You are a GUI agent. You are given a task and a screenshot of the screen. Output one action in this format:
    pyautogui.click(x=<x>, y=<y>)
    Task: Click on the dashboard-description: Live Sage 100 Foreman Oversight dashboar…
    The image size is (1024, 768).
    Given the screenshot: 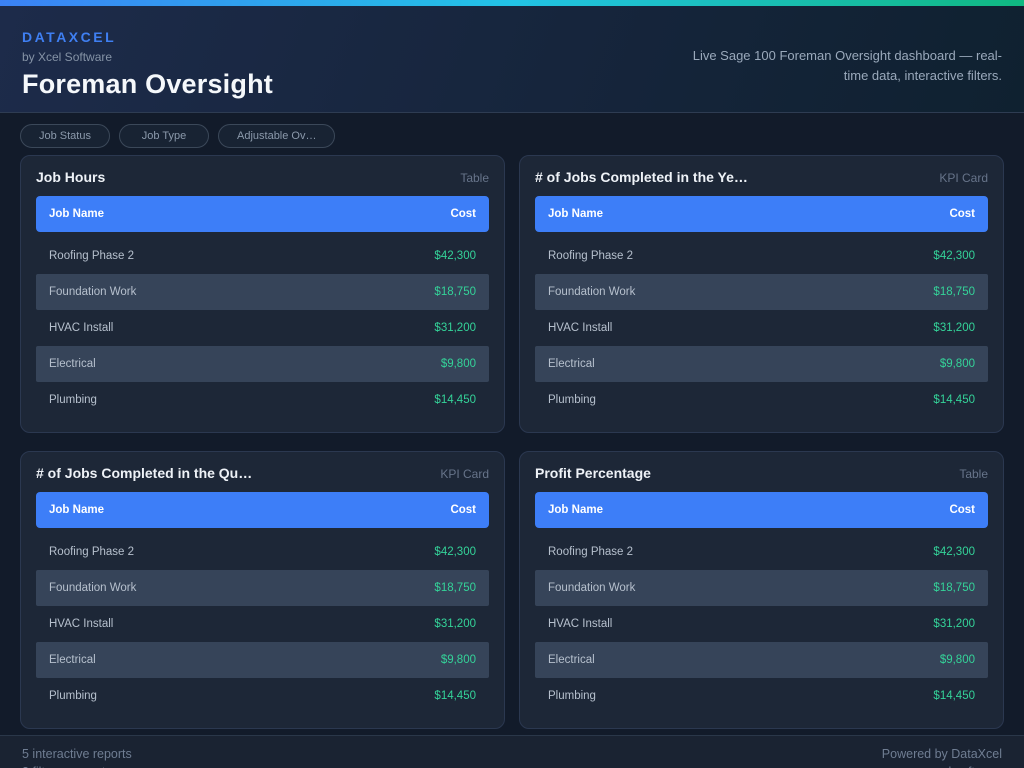 What is the action you would take?
    pyautogui.click(x=847, y=65)
    